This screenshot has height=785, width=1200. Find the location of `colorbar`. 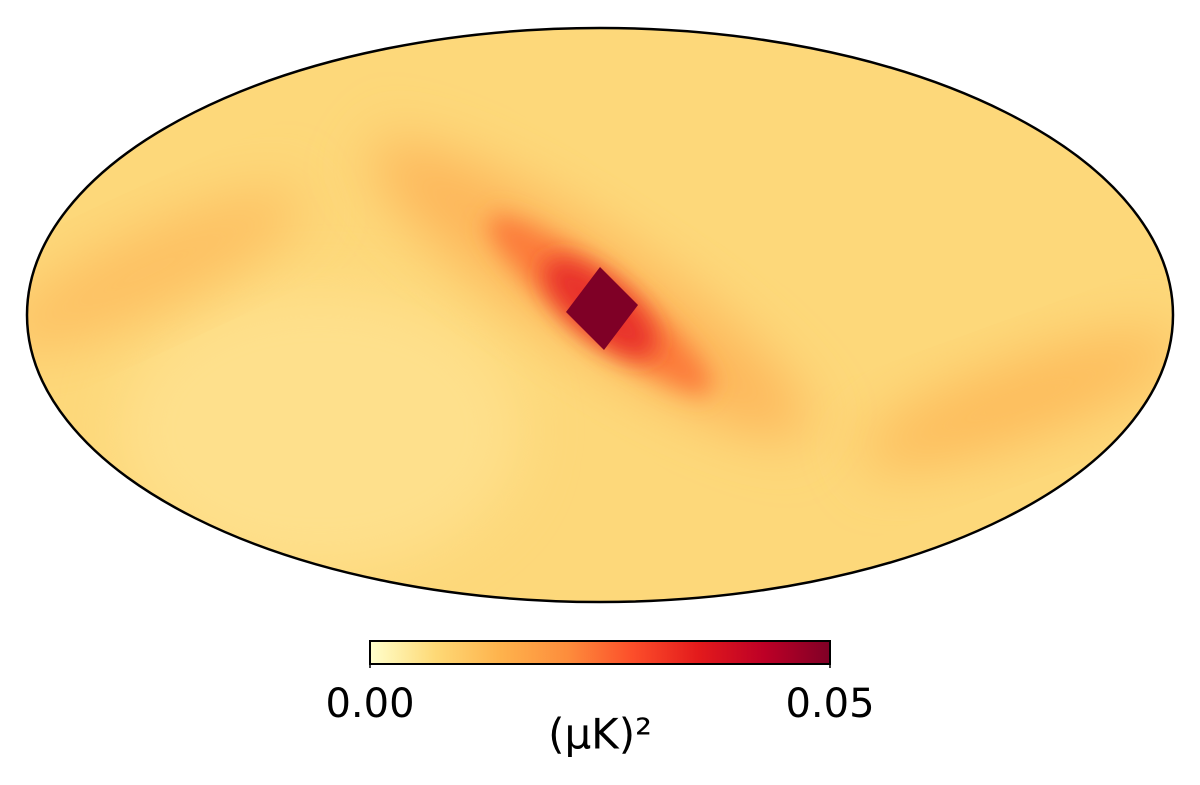

colorbar is located at coordinates (600, 652).